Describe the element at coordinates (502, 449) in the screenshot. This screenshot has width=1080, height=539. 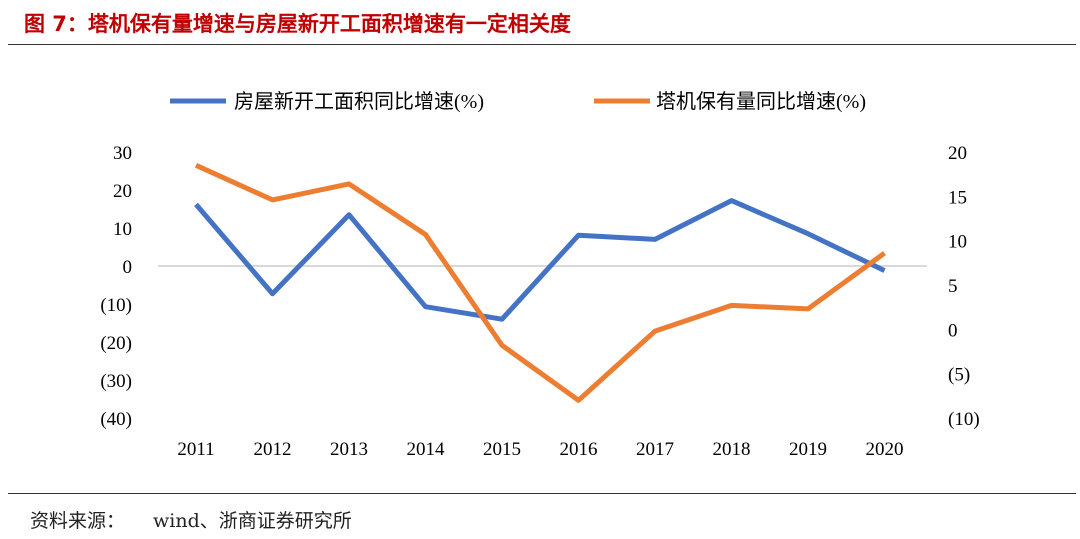
I see `x-tick-label: 2015` at that location.